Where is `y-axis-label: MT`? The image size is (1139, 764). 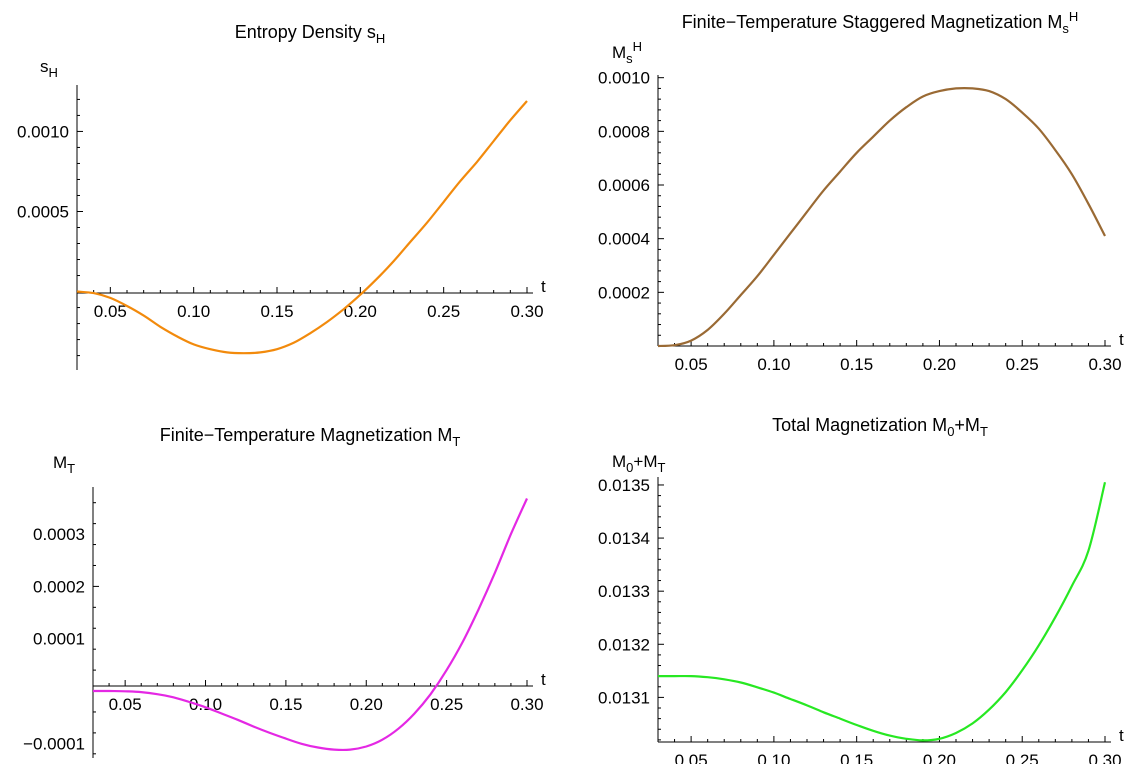
y-axis-label: MT is located at coordinates (64, 464).